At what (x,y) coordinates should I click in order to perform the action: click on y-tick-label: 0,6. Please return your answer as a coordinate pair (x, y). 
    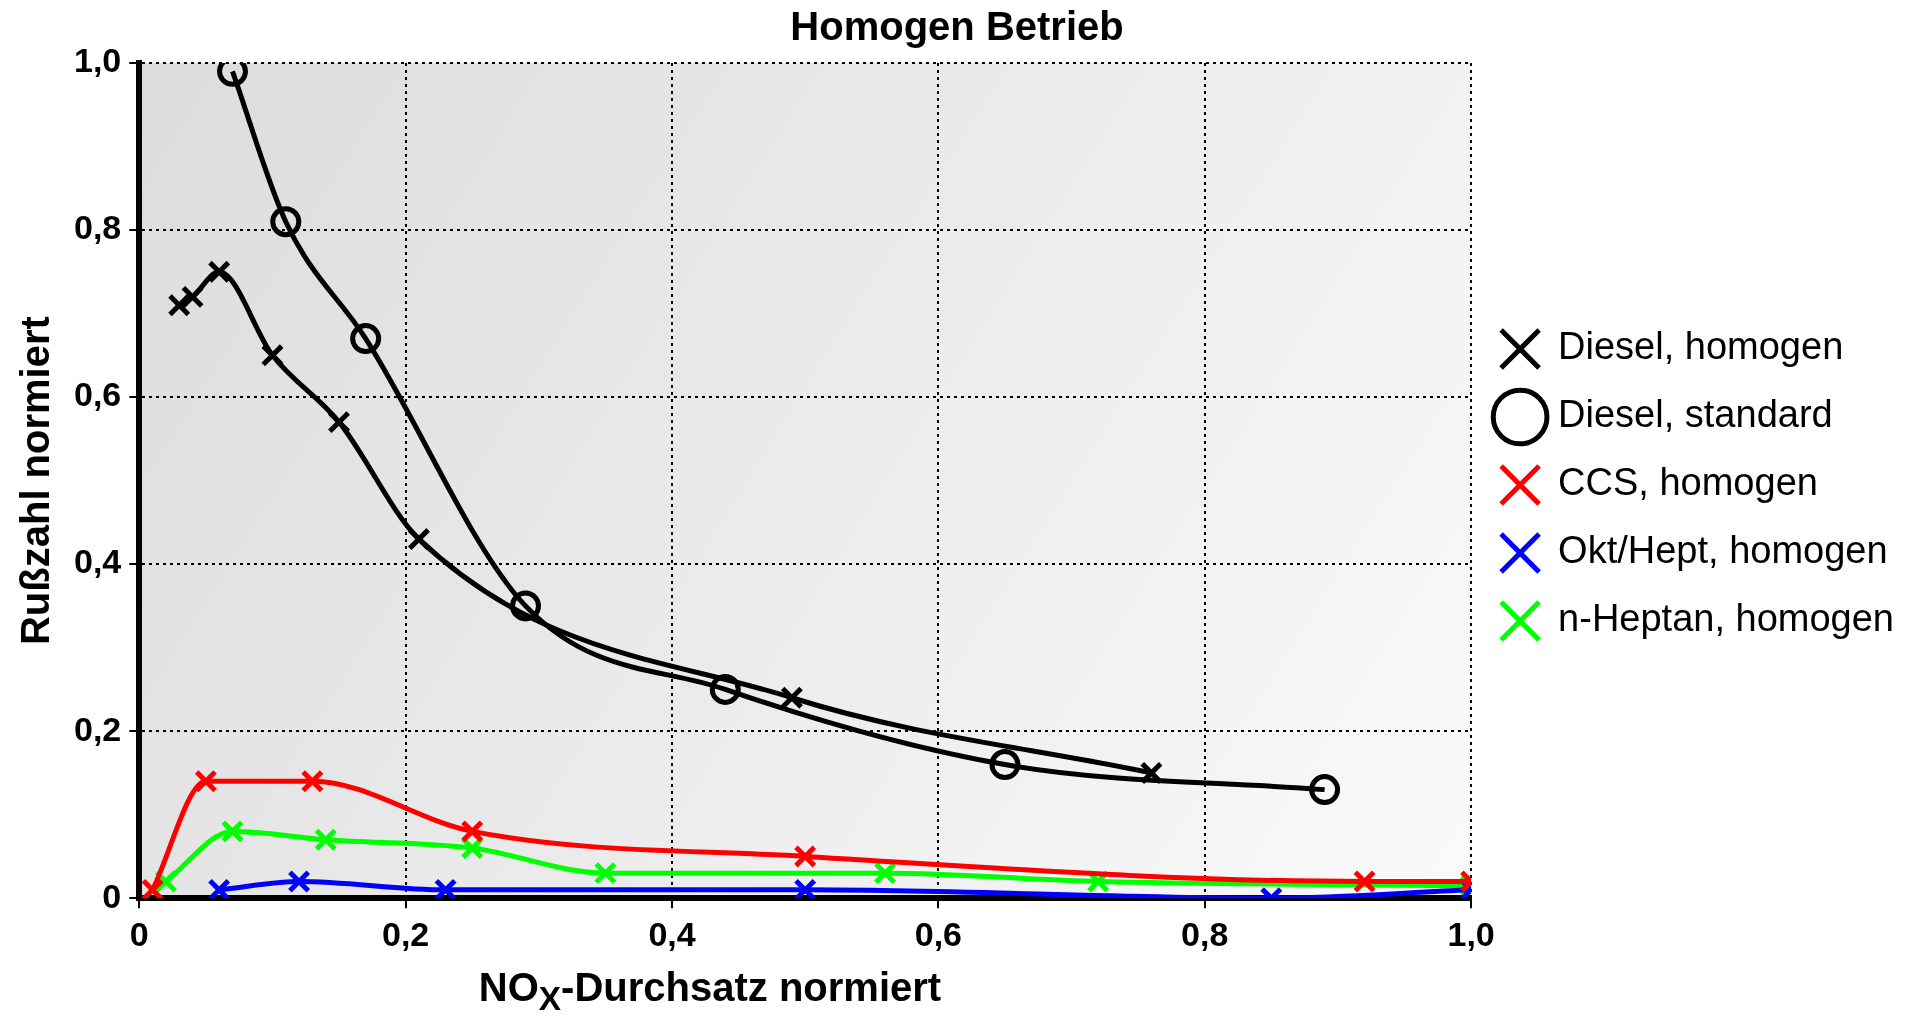
    Looking at the image, I should click on (98, 394).